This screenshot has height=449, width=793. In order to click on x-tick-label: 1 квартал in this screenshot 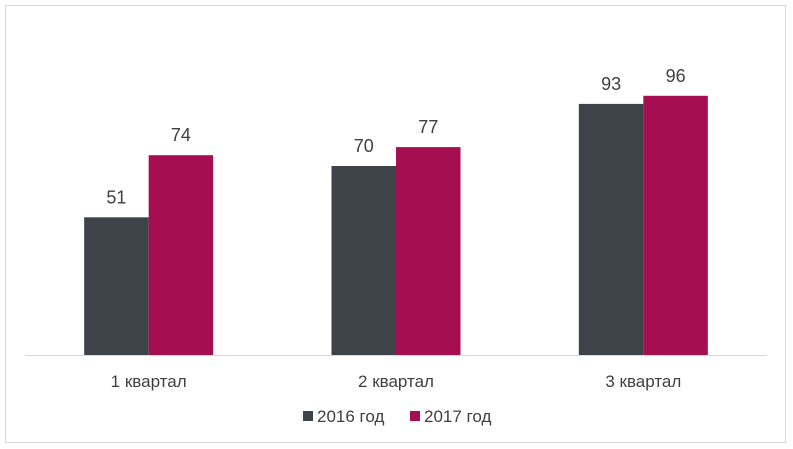, I will do `click(149, 381)`.